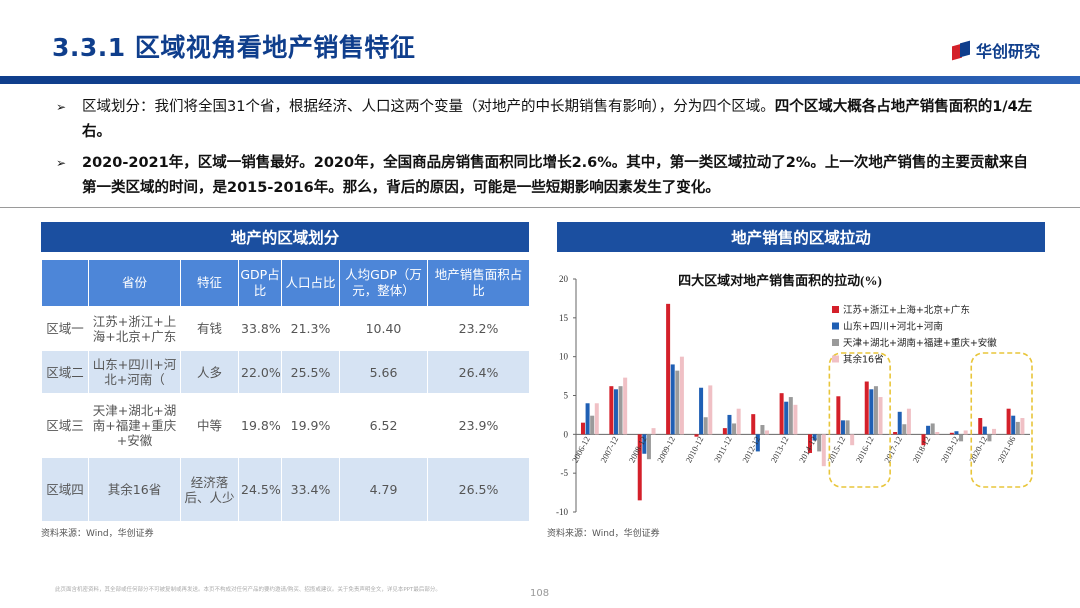 This screenshot has height=608, width=1080. I want to click on x-tick-label: 2014-12, so click(808, 450).